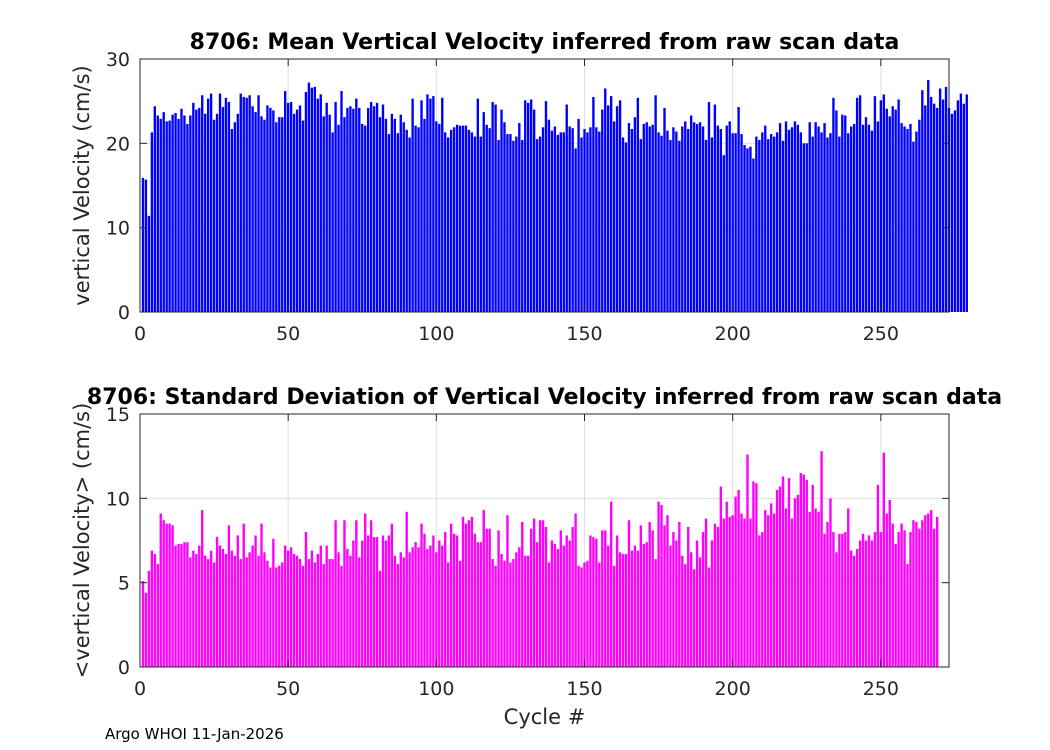 This screenshot has width=1050, height=750. I want to click on y-tick-label: 0, so click(124, 313).